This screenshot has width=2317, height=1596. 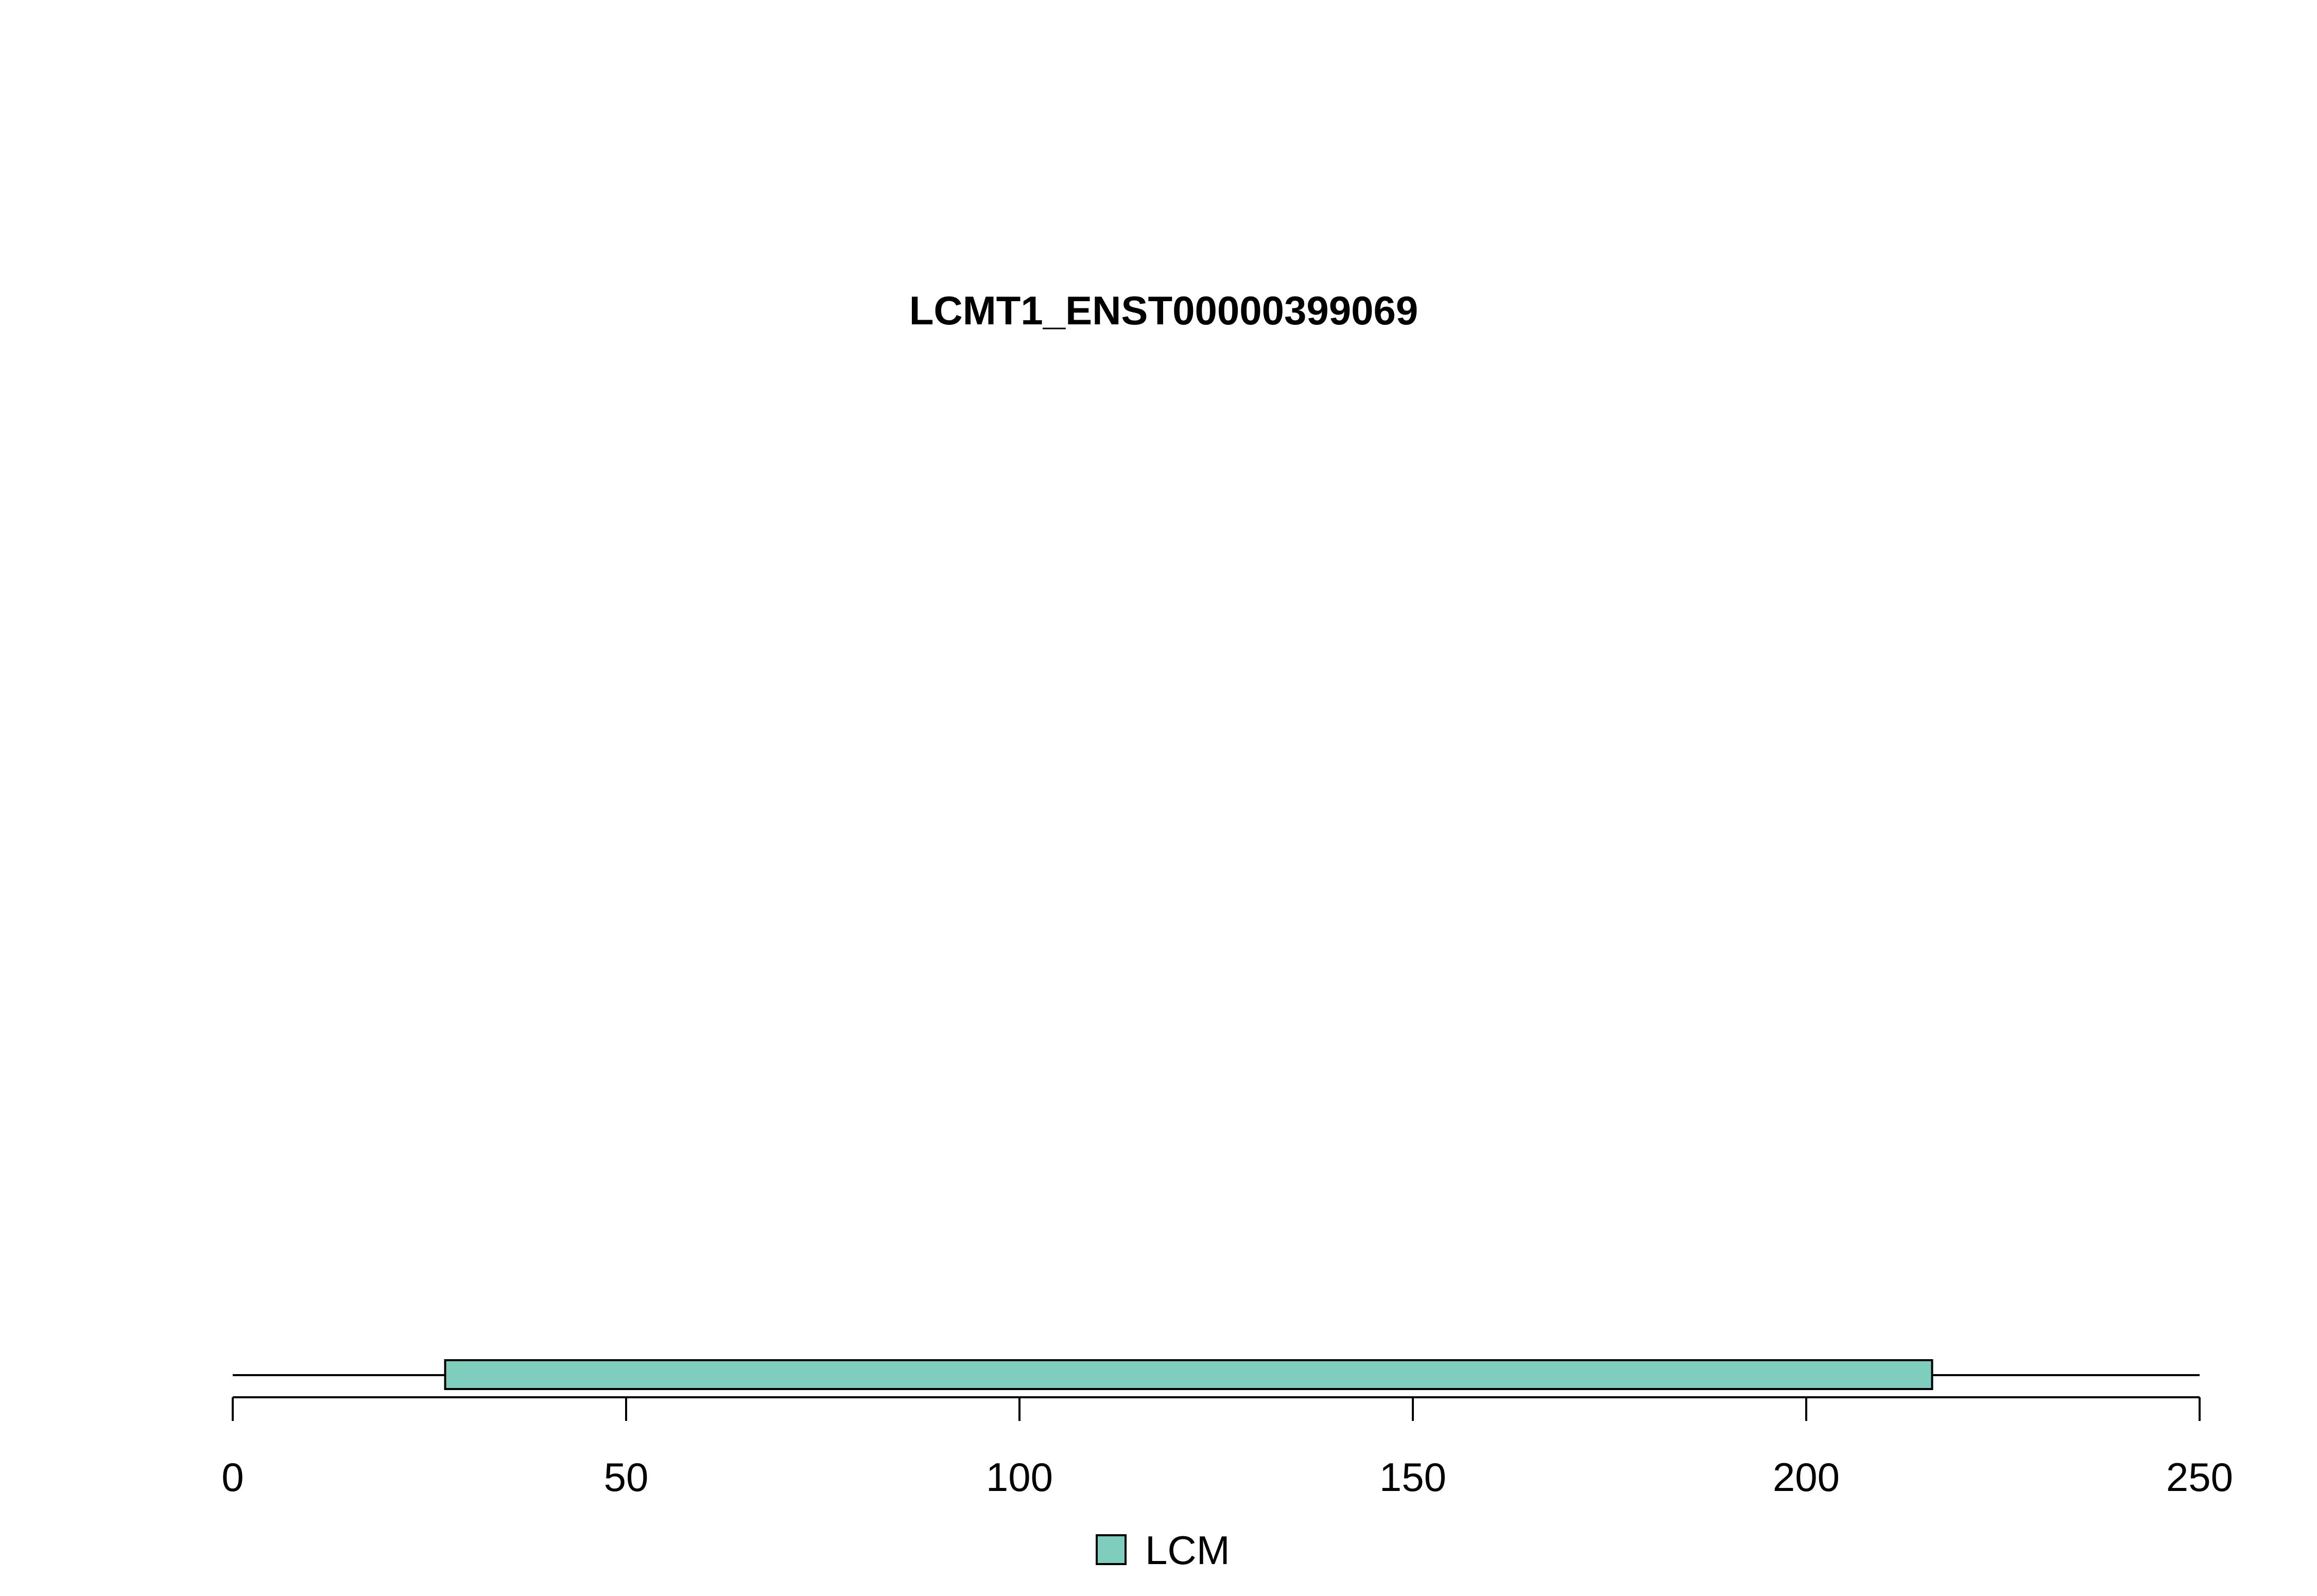 What do you see at coordinates (1019, 1477) in the screenshot?
I see `x-tick-label: 100` at bounding box center [1019, 1477].